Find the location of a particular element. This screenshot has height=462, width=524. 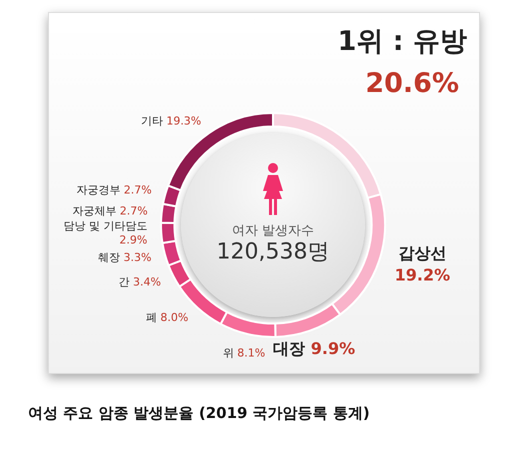

data-label: 8.0% is located at coordinates (174, 317).